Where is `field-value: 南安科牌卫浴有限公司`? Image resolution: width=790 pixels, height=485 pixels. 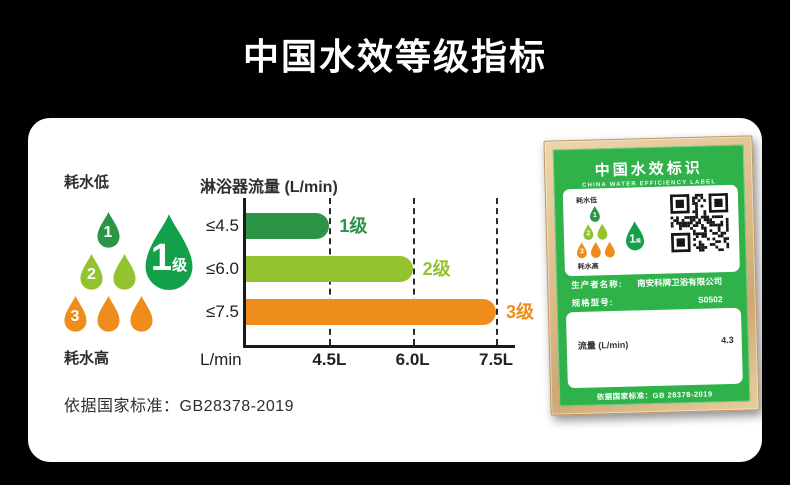 field-value: 南安科牌卫浴有限公司 is located at coordinates (680, 282).